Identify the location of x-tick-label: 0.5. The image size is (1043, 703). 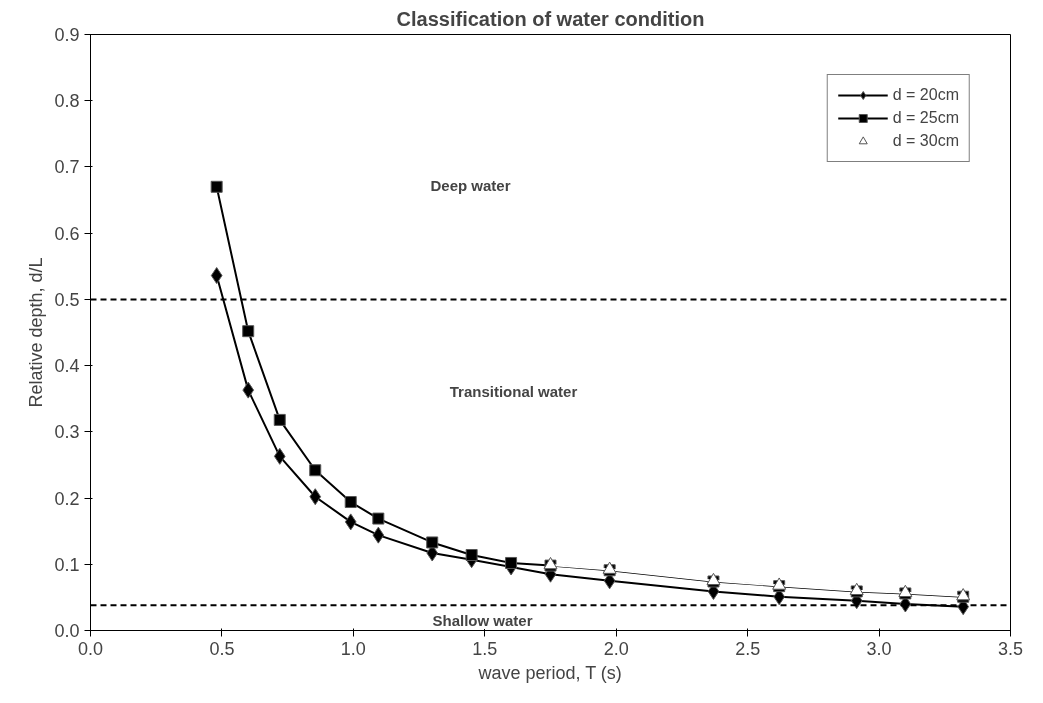
(222, 648).